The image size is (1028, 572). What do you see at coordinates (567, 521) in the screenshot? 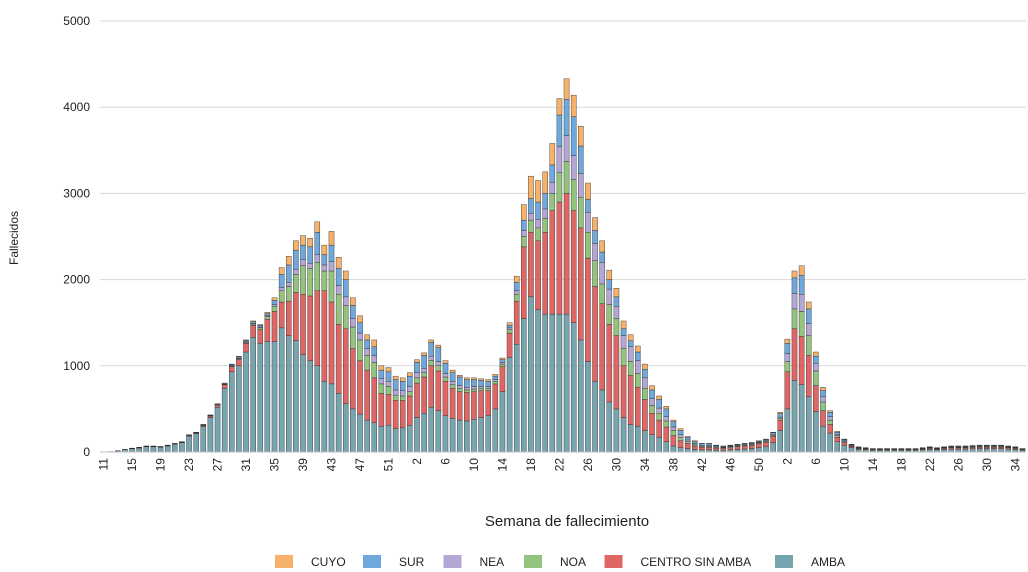
I see `x-axis-label: Semana de fallecimiento` at bounding box center [567, 521].